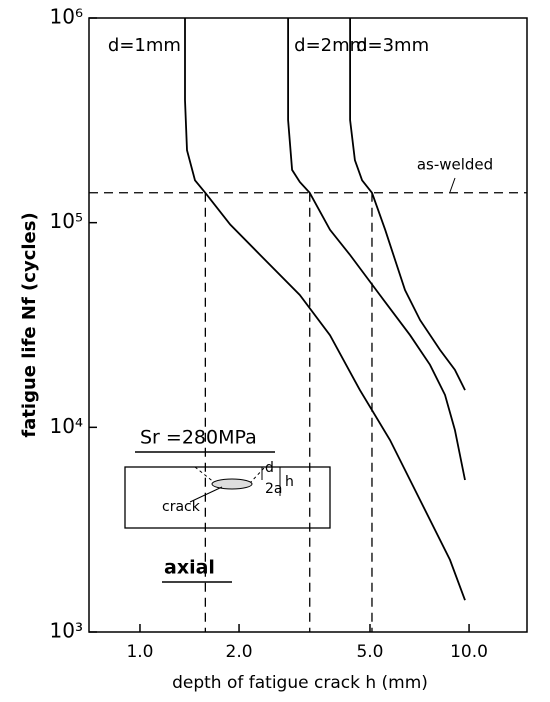  What do you see at coordinates (239, 652) in the screenshot?
I see `x-tick-label: 2.0` at bounding box center [239, 652].